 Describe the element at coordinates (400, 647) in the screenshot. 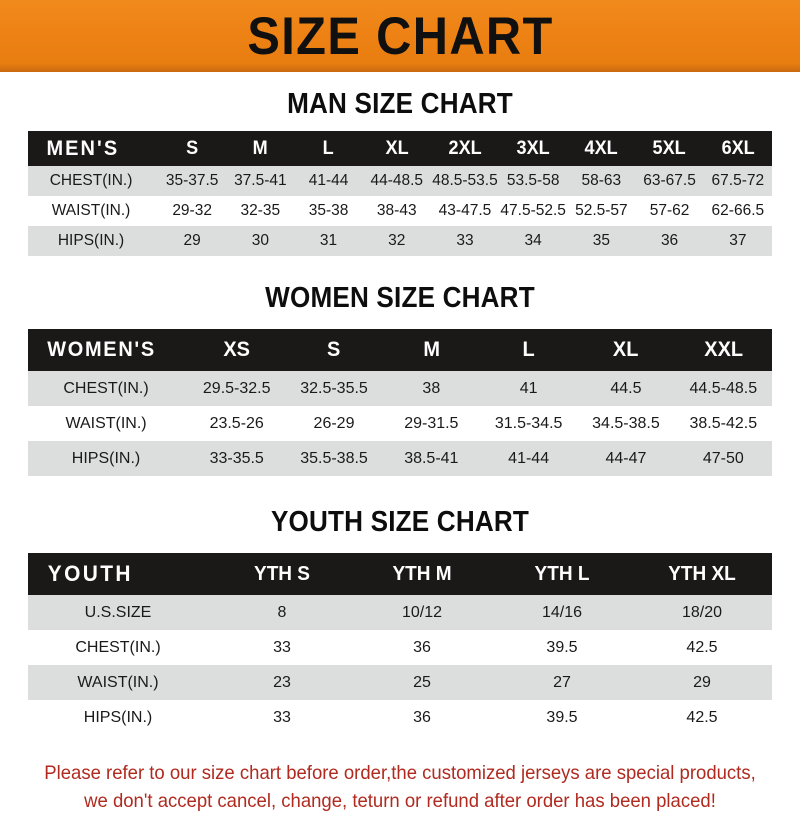

I see `table-row: CHEST(IN.) 33 36 39.5 42.5` at that location.